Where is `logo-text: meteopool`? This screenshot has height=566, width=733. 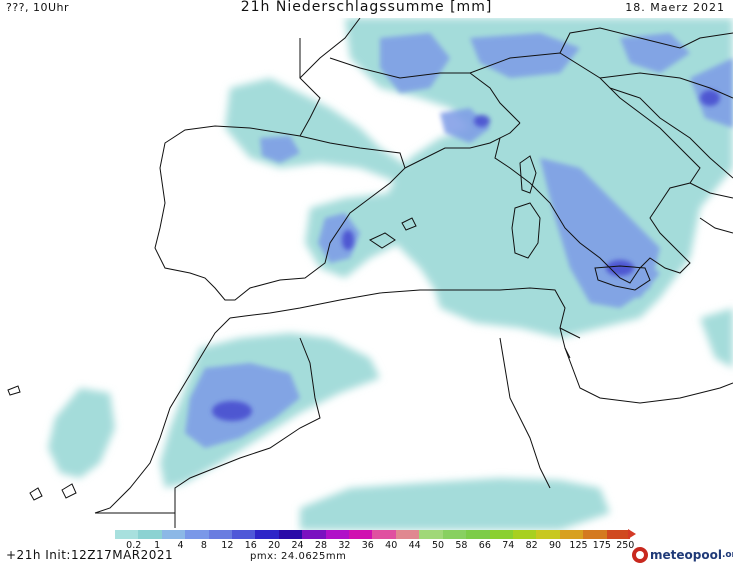
logo-text: meteopool is located at coordinates (686, 555).